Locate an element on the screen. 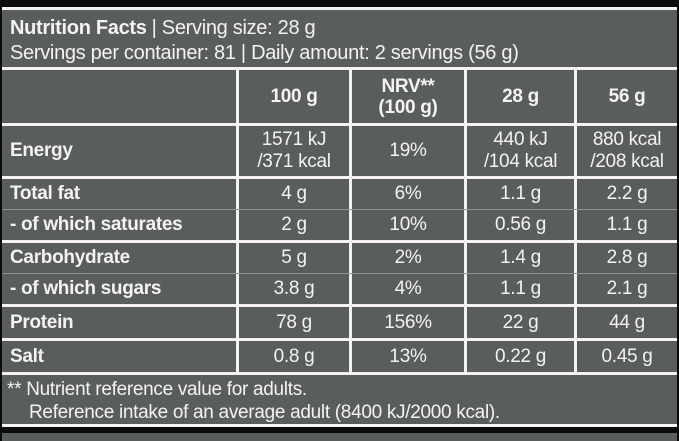  energy-per-100g-line2: /371 kcal is located at coordinates (294, 161).